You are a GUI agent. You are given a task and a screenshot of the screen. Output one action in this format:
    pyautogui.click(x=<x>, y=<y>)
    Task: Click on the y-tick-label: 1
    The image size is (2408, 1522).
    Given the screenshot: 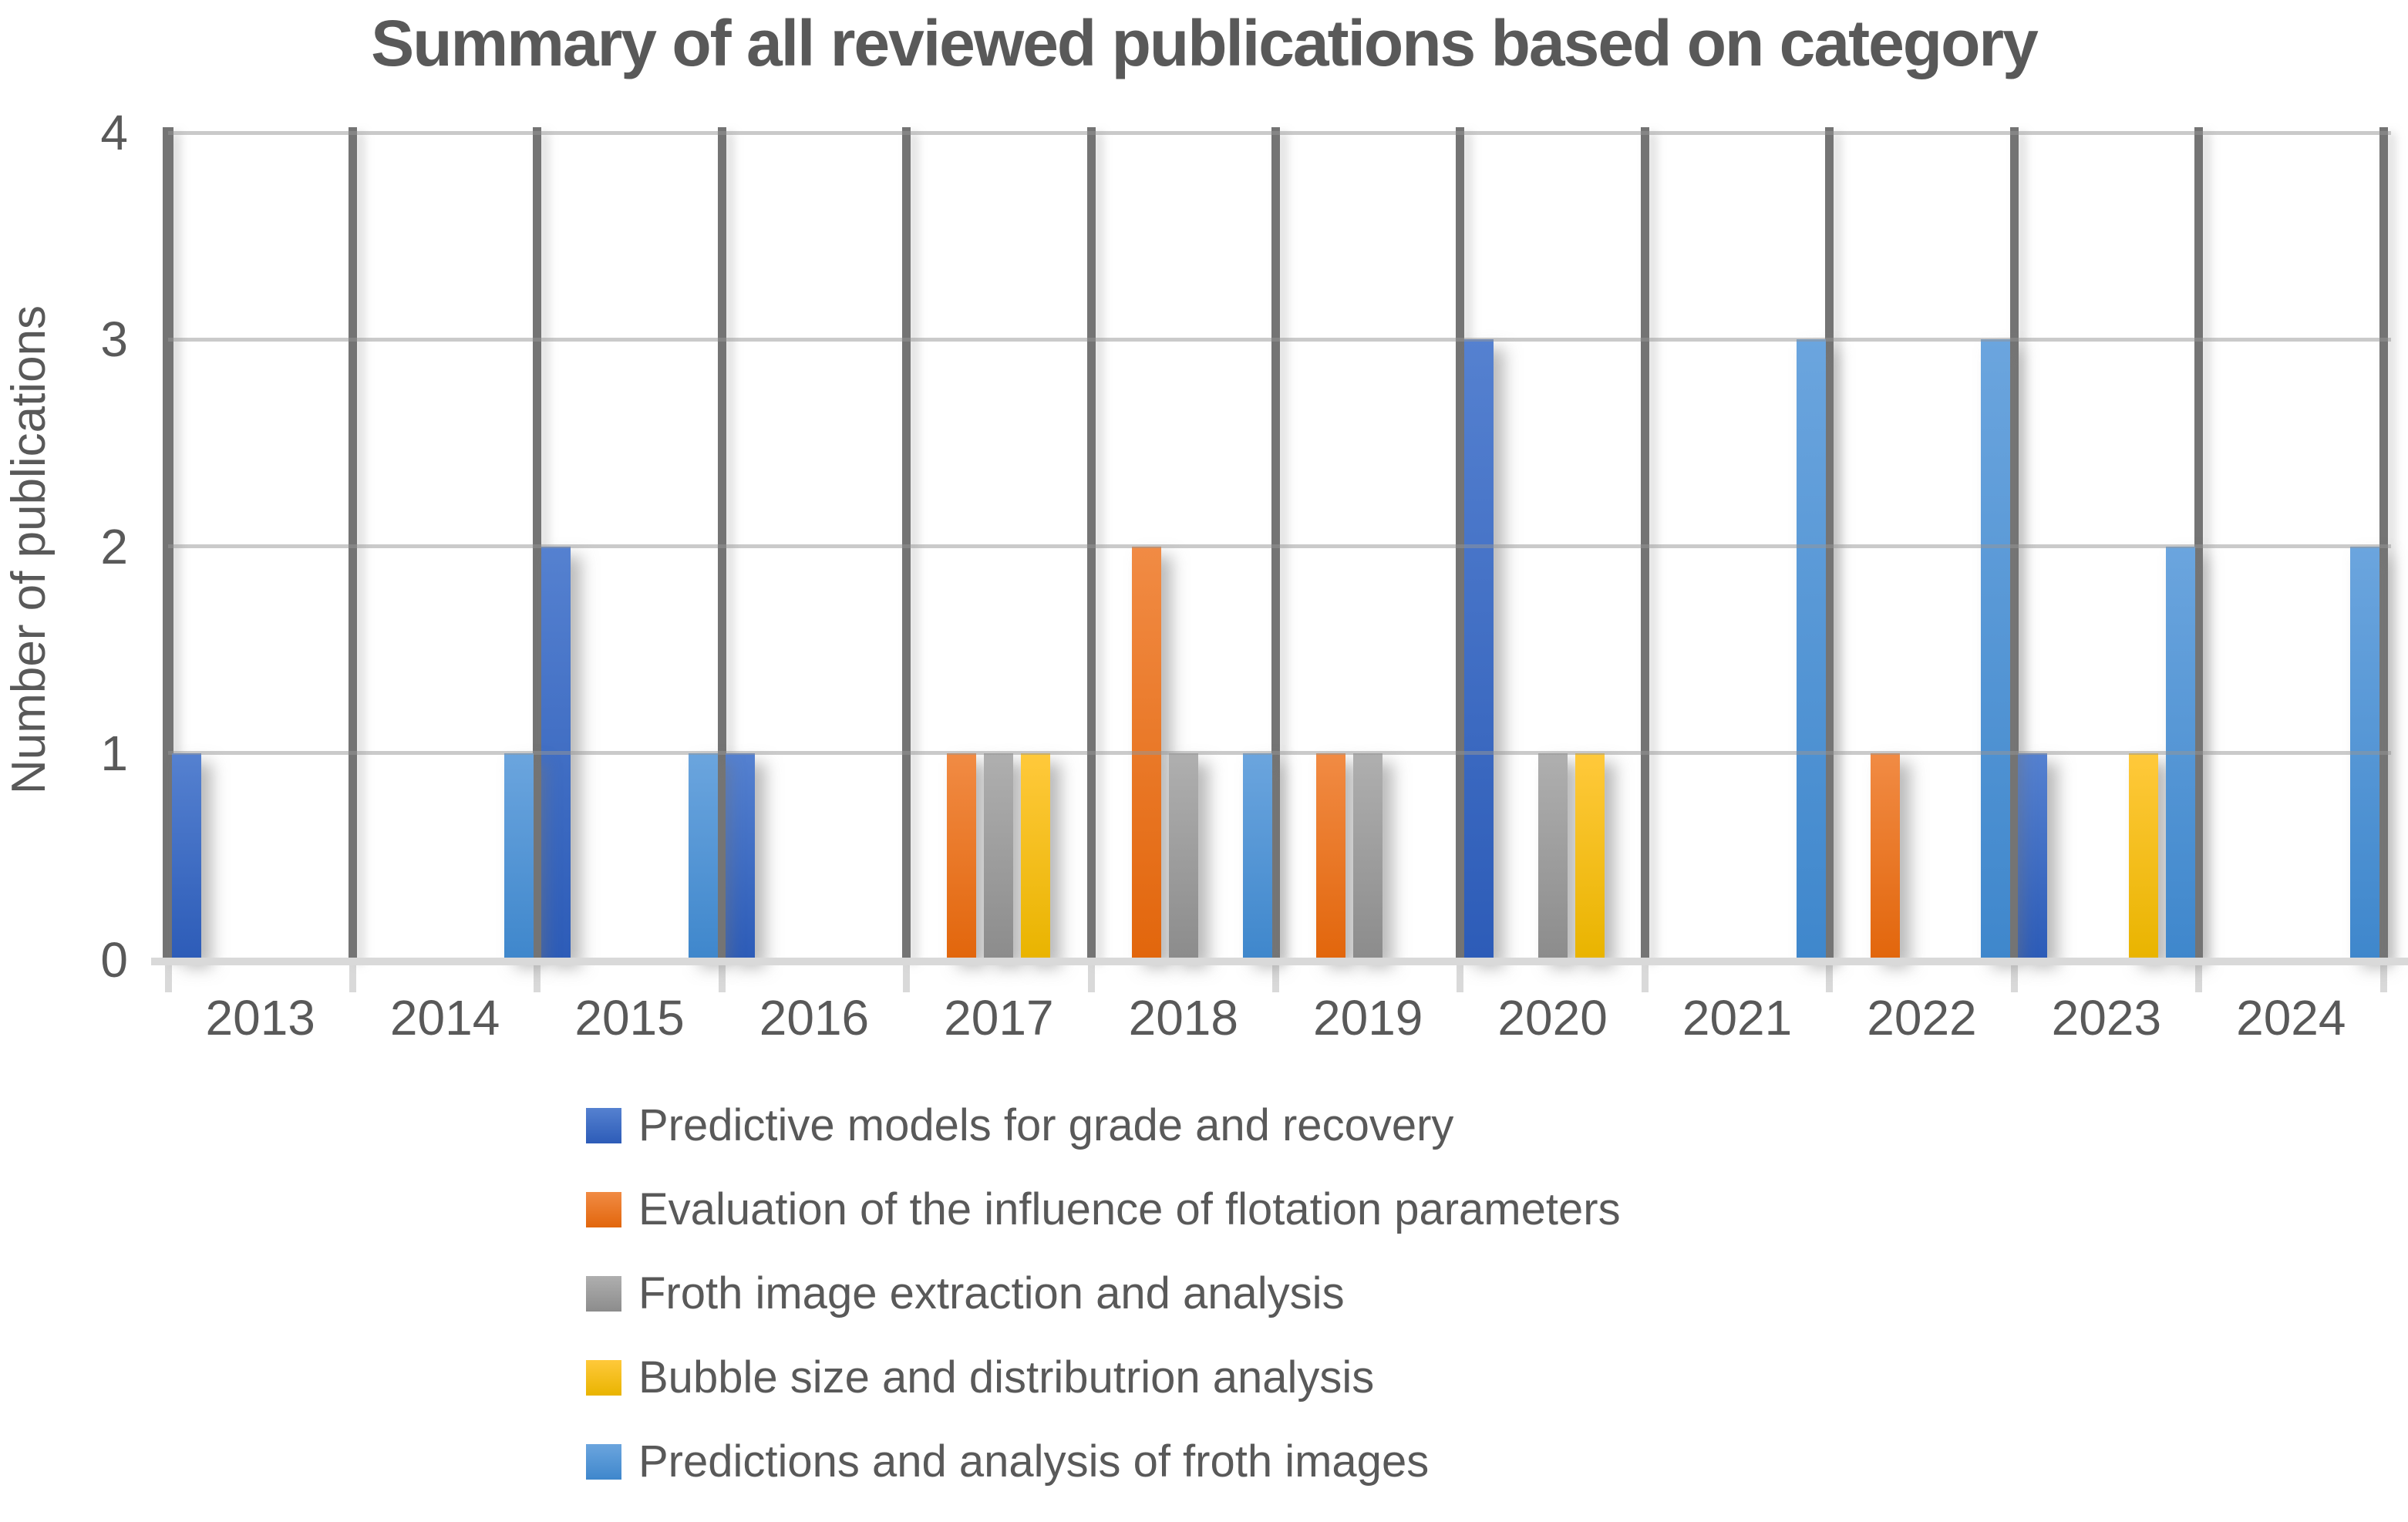 What is the action you would take?
    pyautogui.click(x=114, y=753)
    